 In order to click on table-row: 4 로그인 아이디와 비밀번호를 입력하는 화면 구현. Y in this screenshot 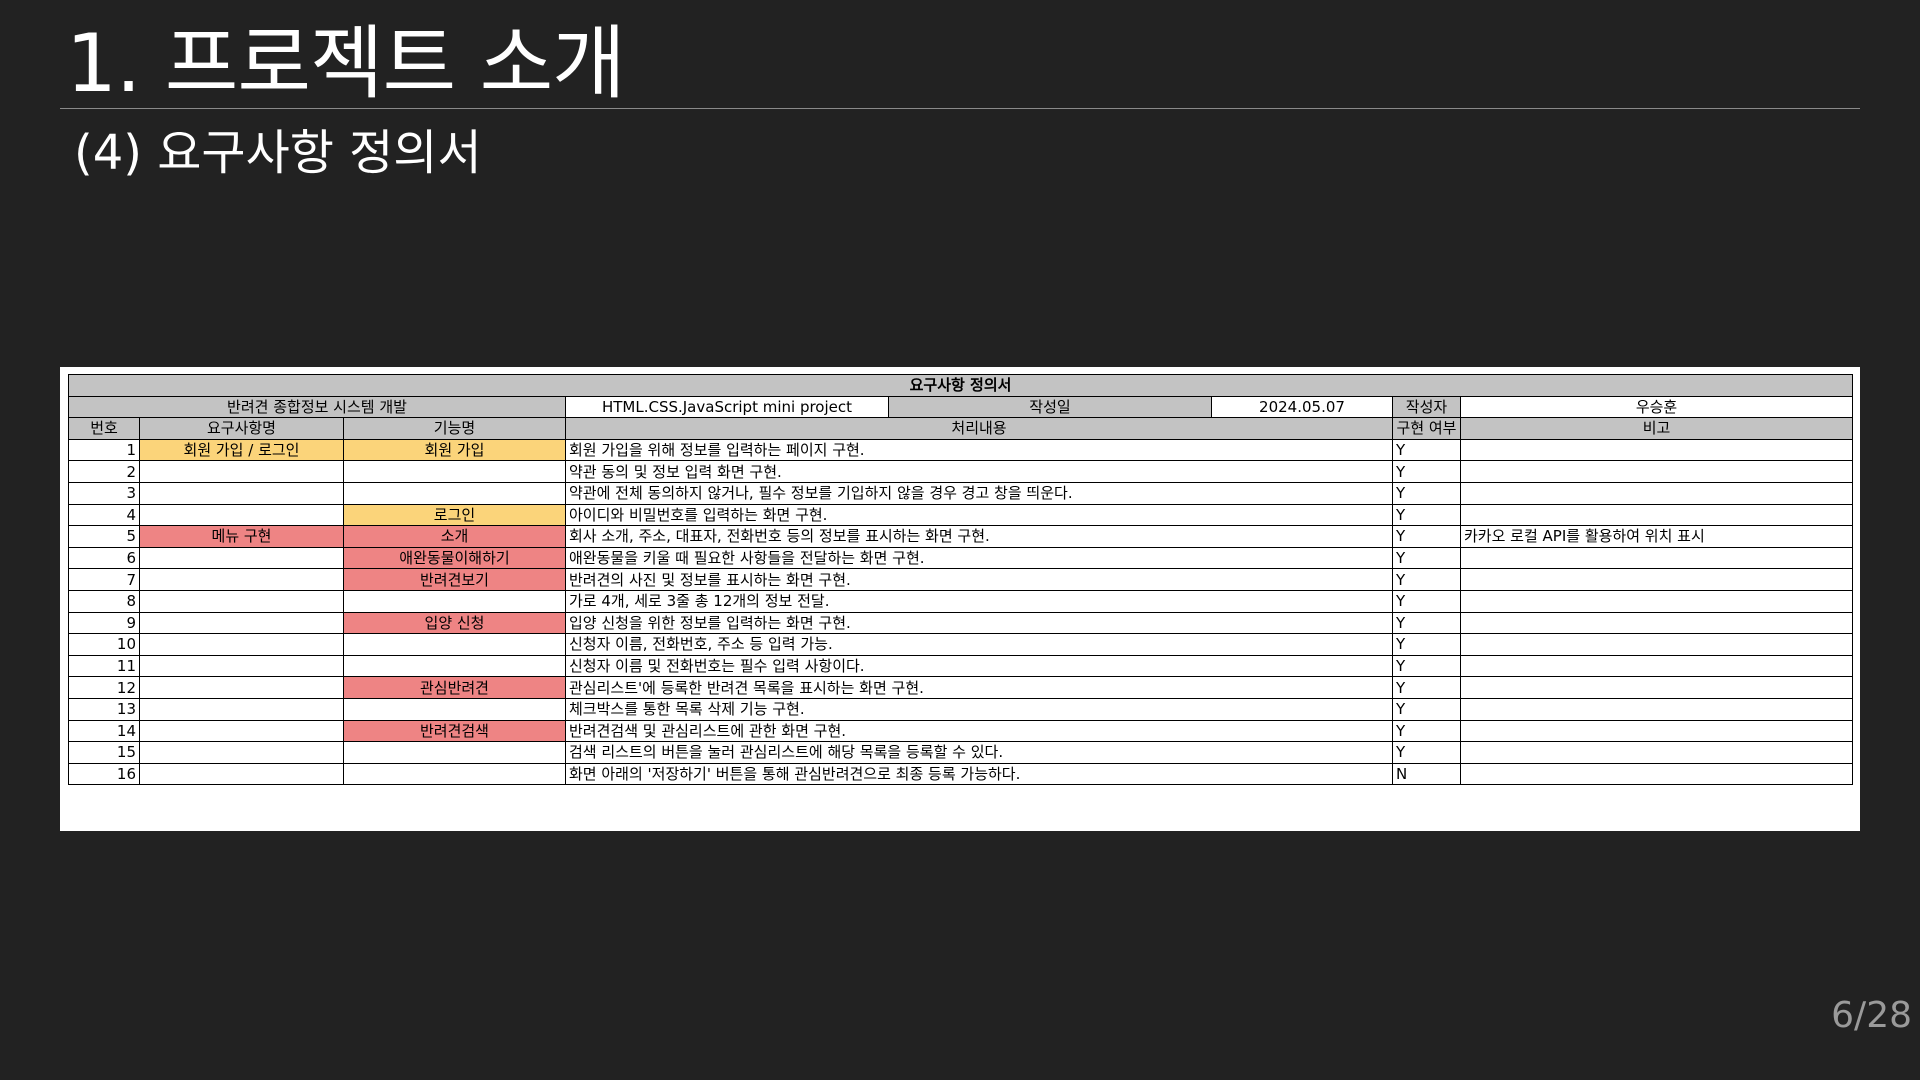, I will do `click(961, 515)`.